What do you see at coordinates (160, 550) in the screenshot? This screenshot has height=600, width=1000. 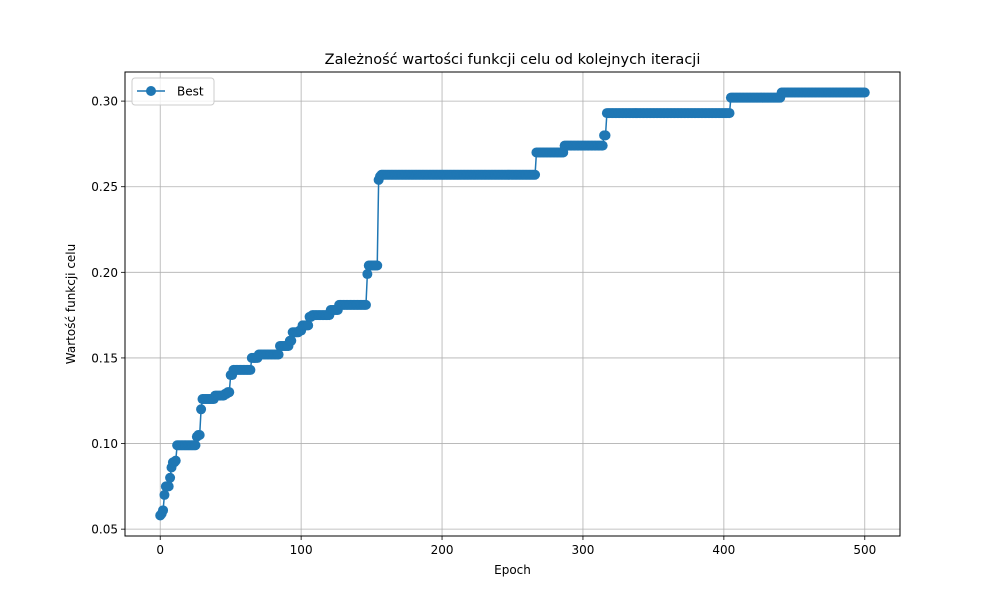 I see `x-tick-label: 0` at bounding box center [160, 550].